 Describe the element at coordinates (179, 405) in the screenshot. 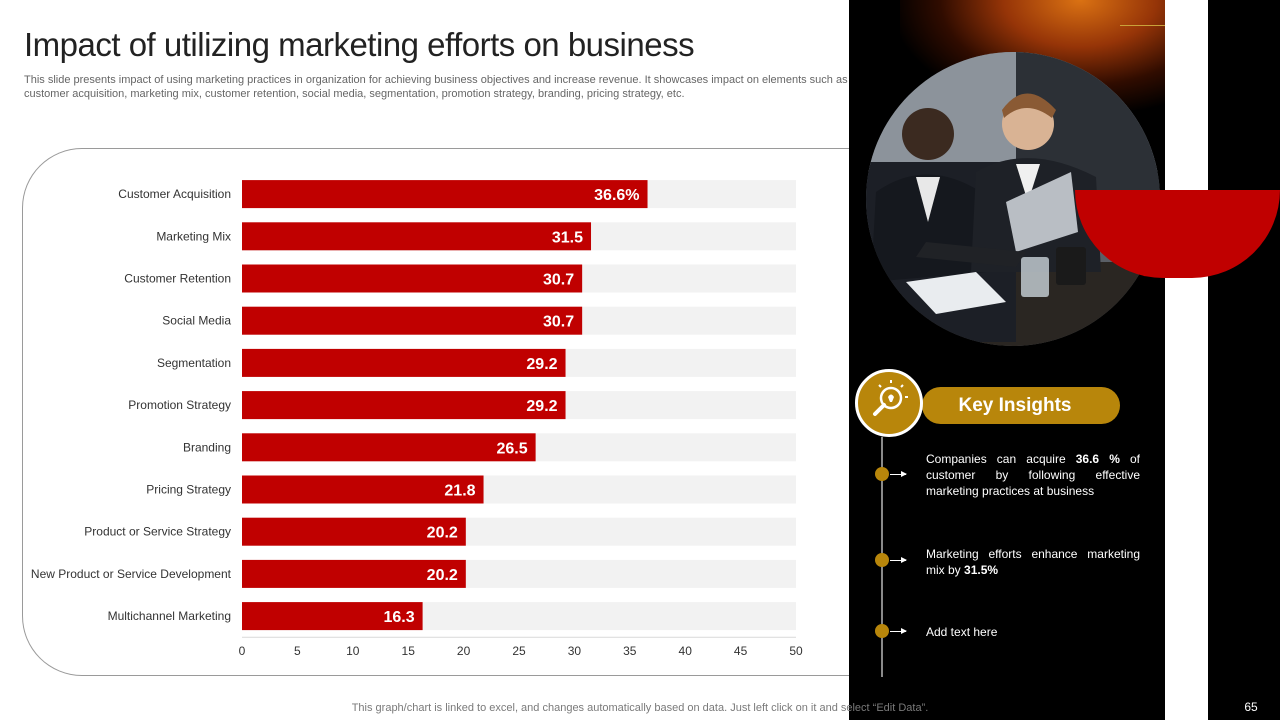

I see `category-label: Promotion Strategy` at that location.